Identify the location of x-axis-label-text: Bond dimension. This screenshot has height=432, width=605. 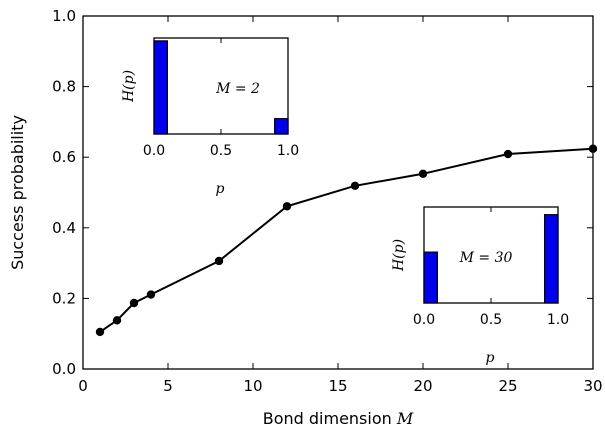
(330, 418).